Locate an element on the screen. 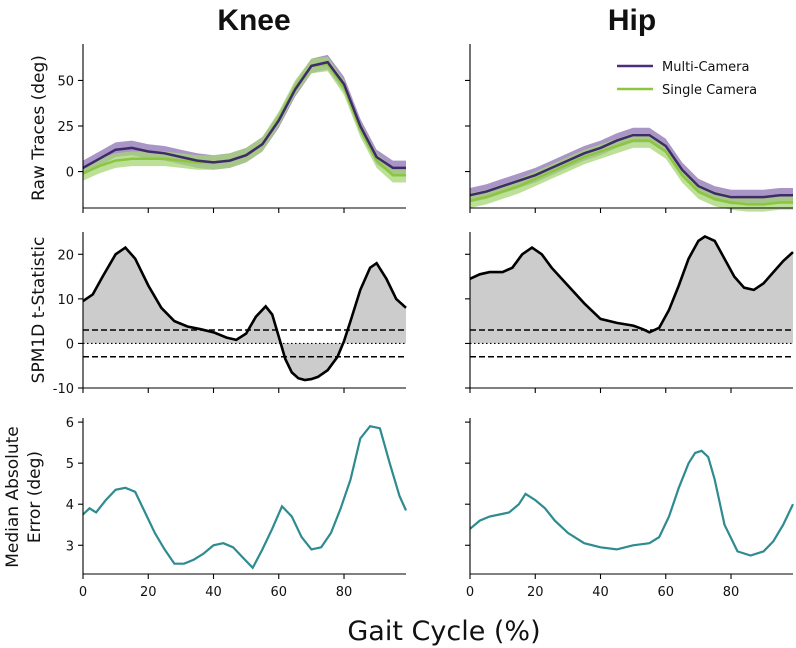  knee-mae-error-line is located at coordinates (245, 497).